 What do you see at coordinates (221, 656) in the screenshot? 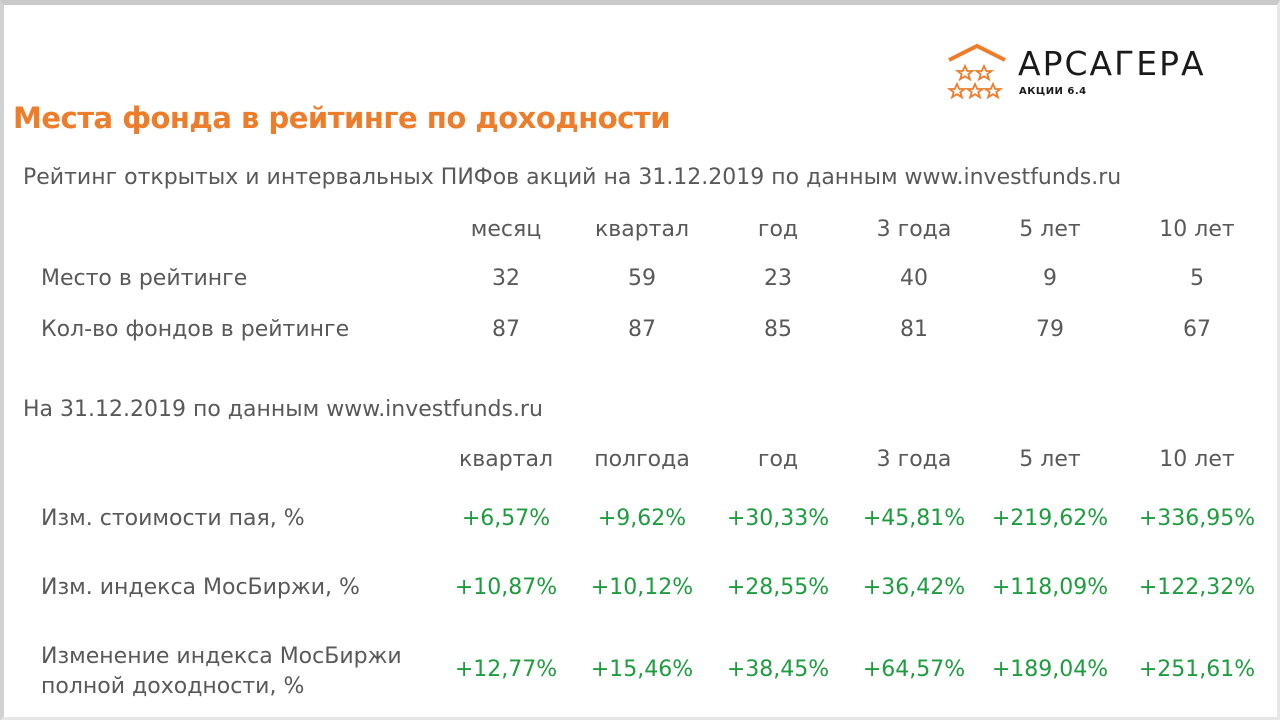
I see `returns-row-tr-index-label-line1: Изменение индекса МосБиржи` at bounding box center [221, 656].